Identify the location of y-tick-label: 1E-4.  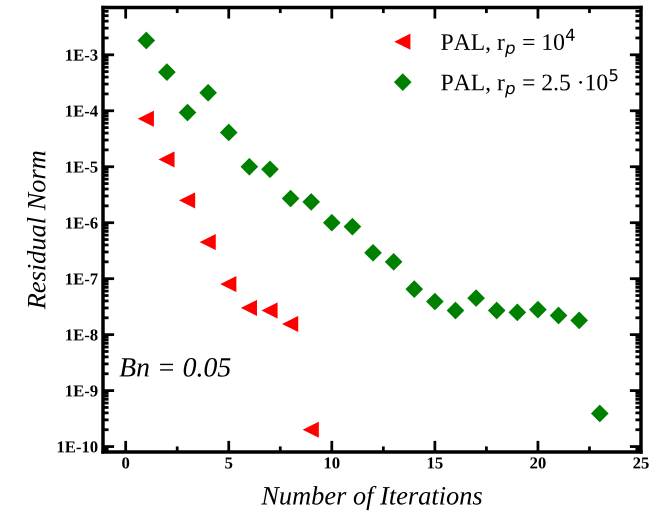
(82, 111).